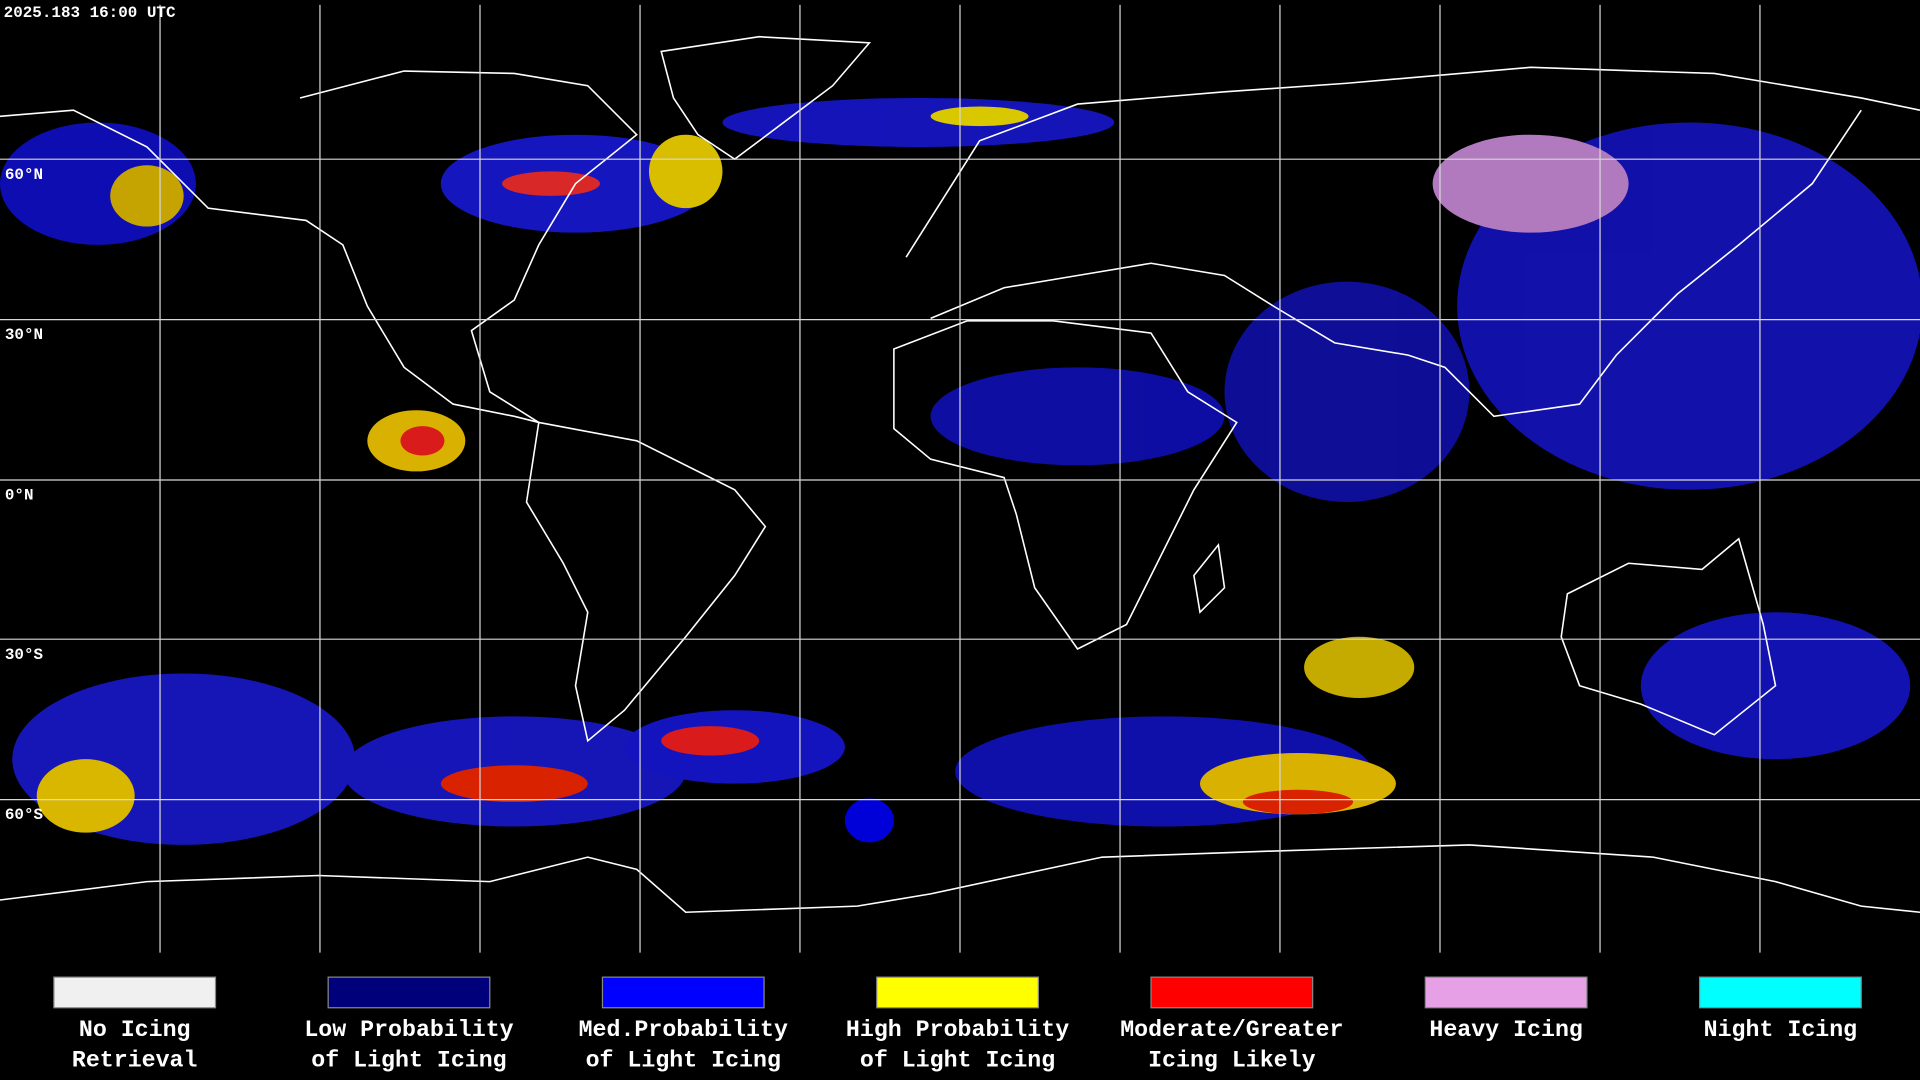  Describe the element at coordinates (24, 175) in the screenshot. I see `latitude-label: 60°N` at that location.